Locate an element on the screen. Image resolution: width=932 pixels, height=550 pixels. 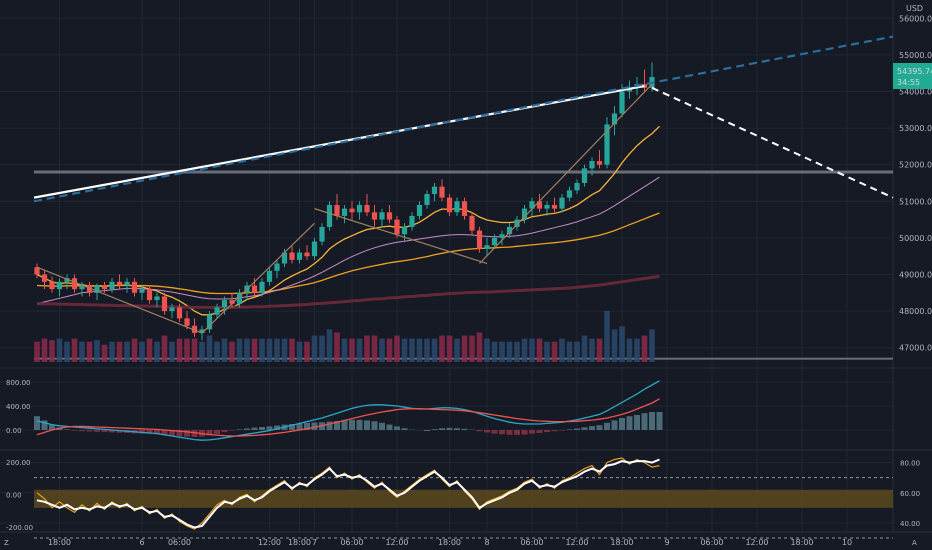
volume-bars is located at coordinates (344, 336).